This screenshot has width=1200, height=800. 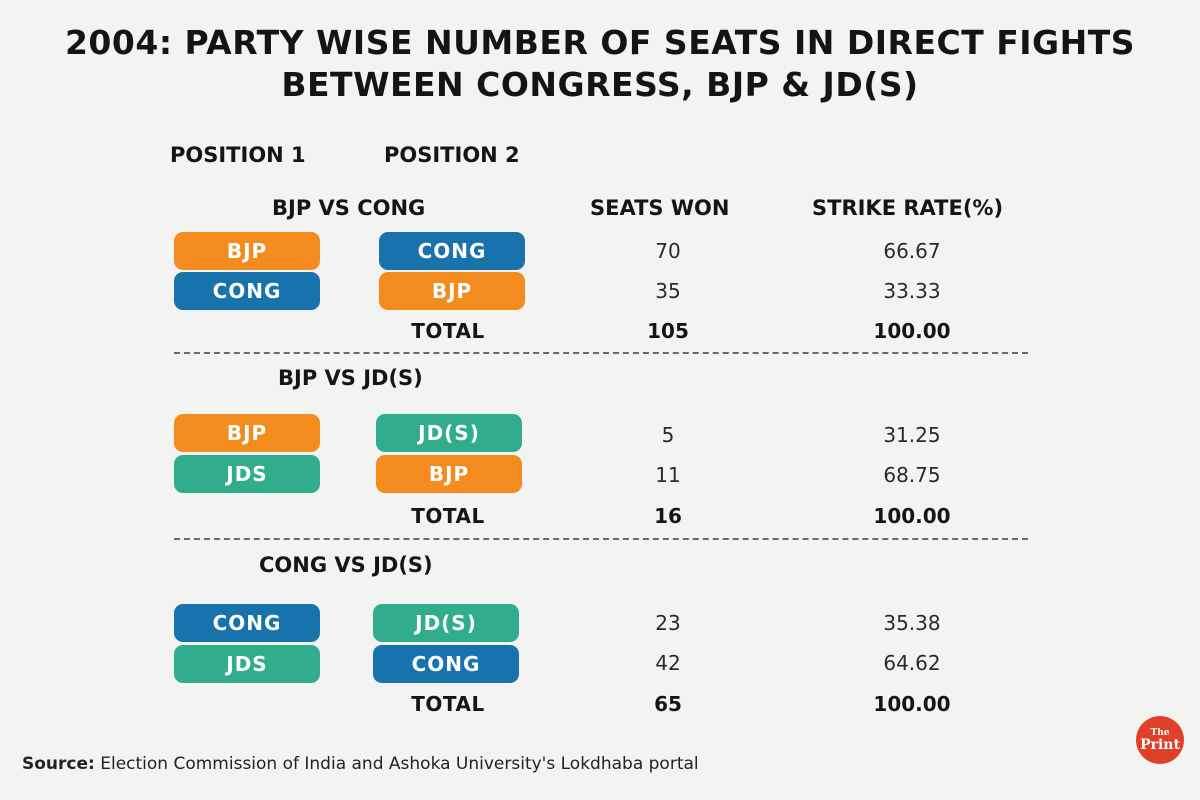 I want to click on strike-rate-value: 64.62, so click(x=912, y=663).